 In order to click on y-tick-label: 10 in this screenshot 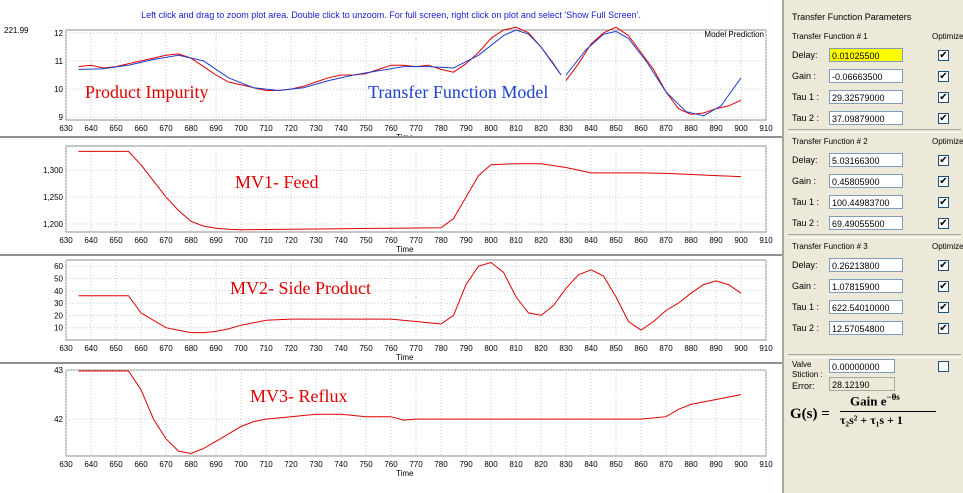, I will do `click(58, 89)`.